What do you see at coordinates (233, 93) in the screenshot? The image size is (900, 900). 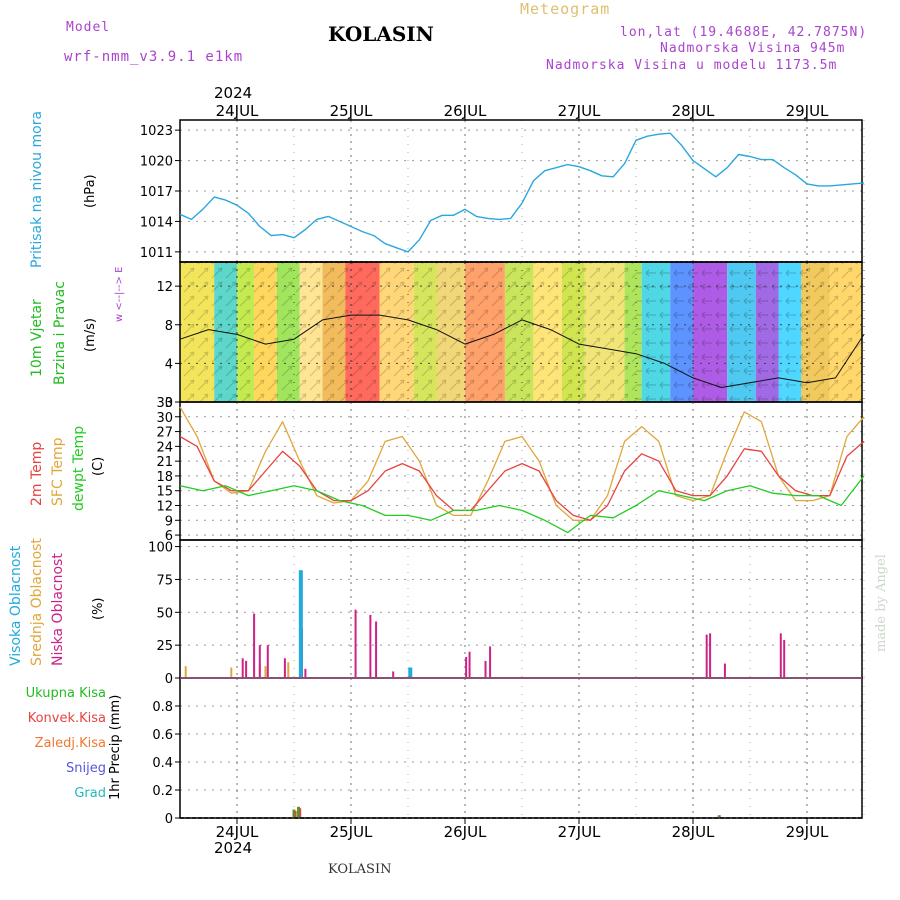 I see `year-top: 2024` at bounding box center [233, 93].